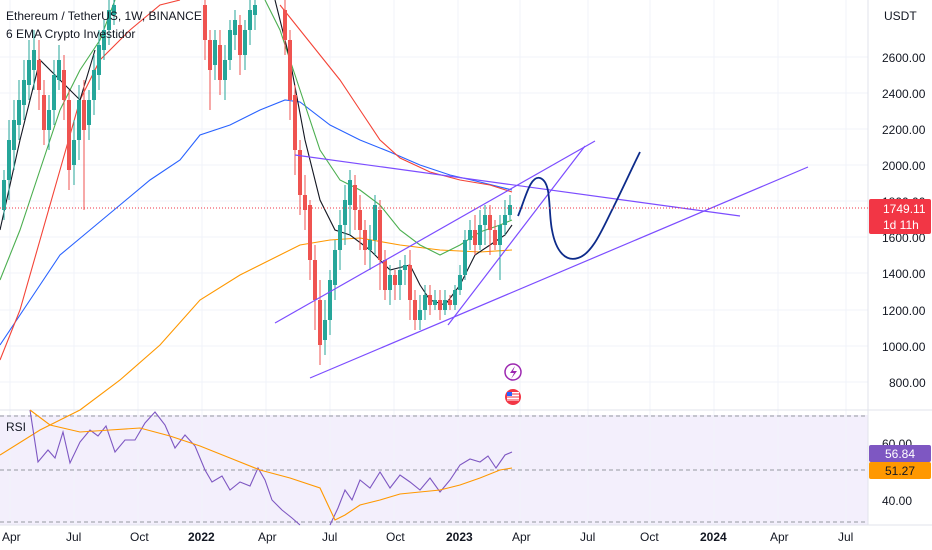  I want to click on rsi-ma-badge: 51.27, so click(900, 470).